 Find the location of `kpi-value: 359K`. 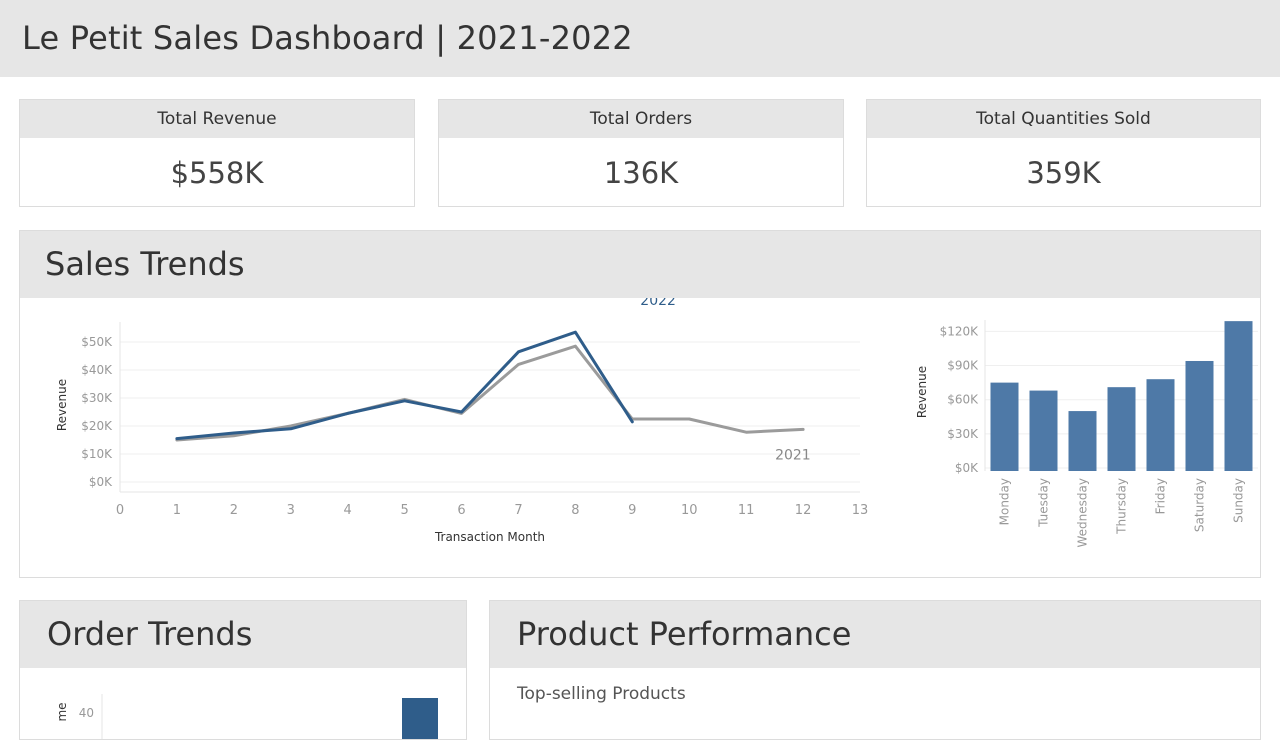

kpi-value: 359K is located at coordinates (1063, 173).